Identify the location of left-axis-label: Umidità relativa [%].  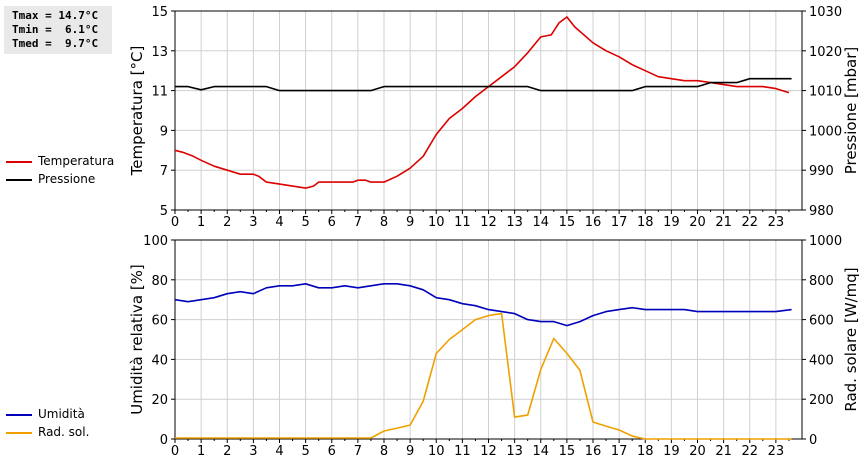
(137, 339).